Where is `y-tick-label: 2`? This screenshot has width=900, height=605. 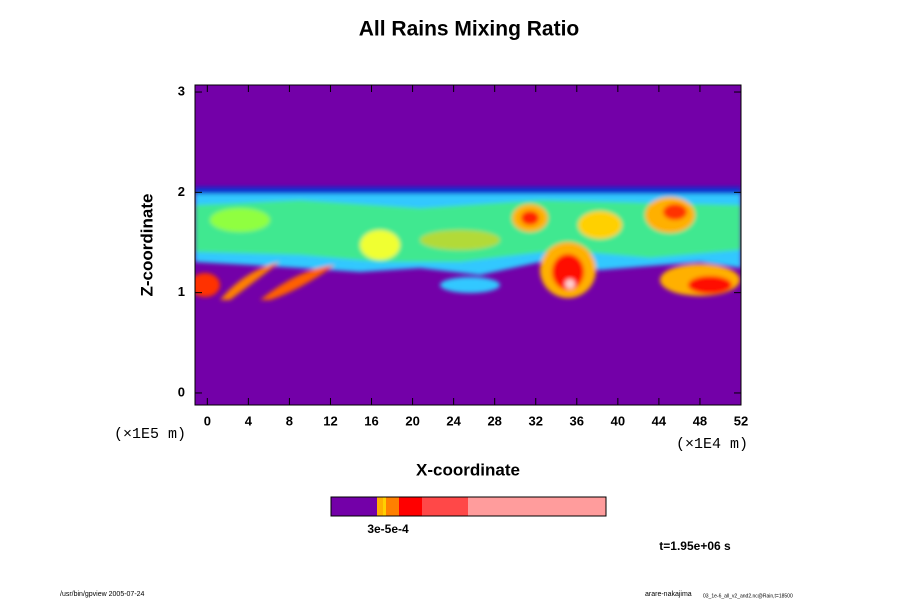
y-tick-label: 2 is located at coordinates (181, 191).